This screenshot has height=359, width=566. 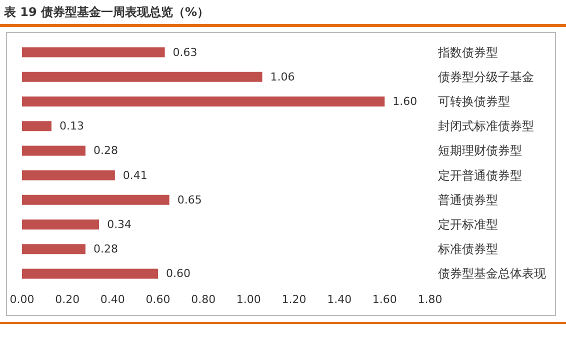 I want to click on y-tick-label: 债券型基金总体表现, so click(x=492, y=273).